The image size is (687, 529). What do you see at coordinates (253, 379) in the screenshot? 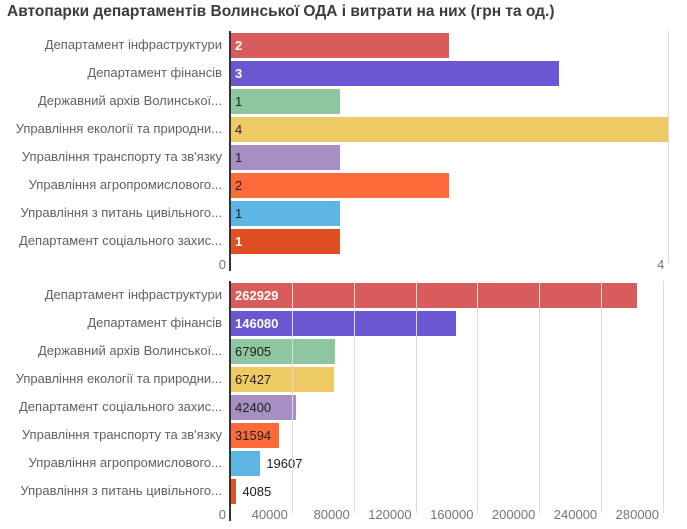
I see `bar-value-label: 67427` at bounding box center [253, 379].